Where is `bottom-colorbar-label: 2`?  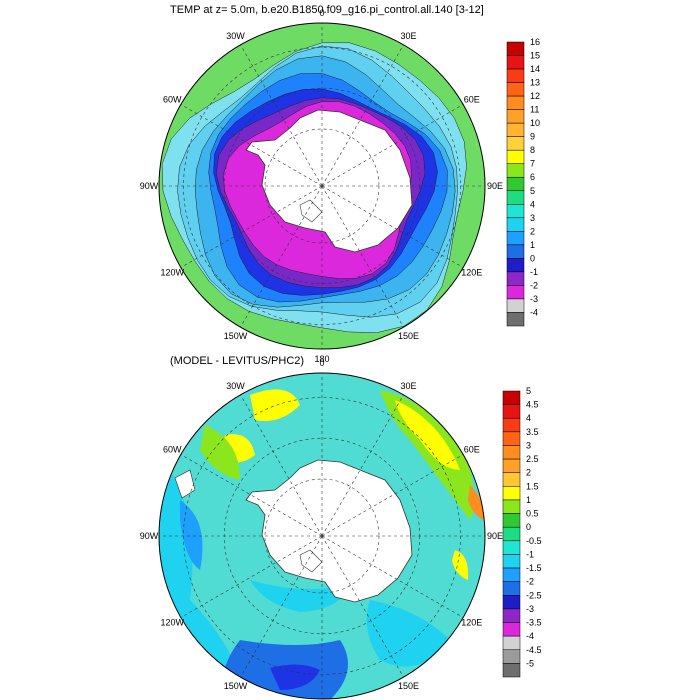
bottom-colorbar-label: 2 is located at coordinates (528, 473).